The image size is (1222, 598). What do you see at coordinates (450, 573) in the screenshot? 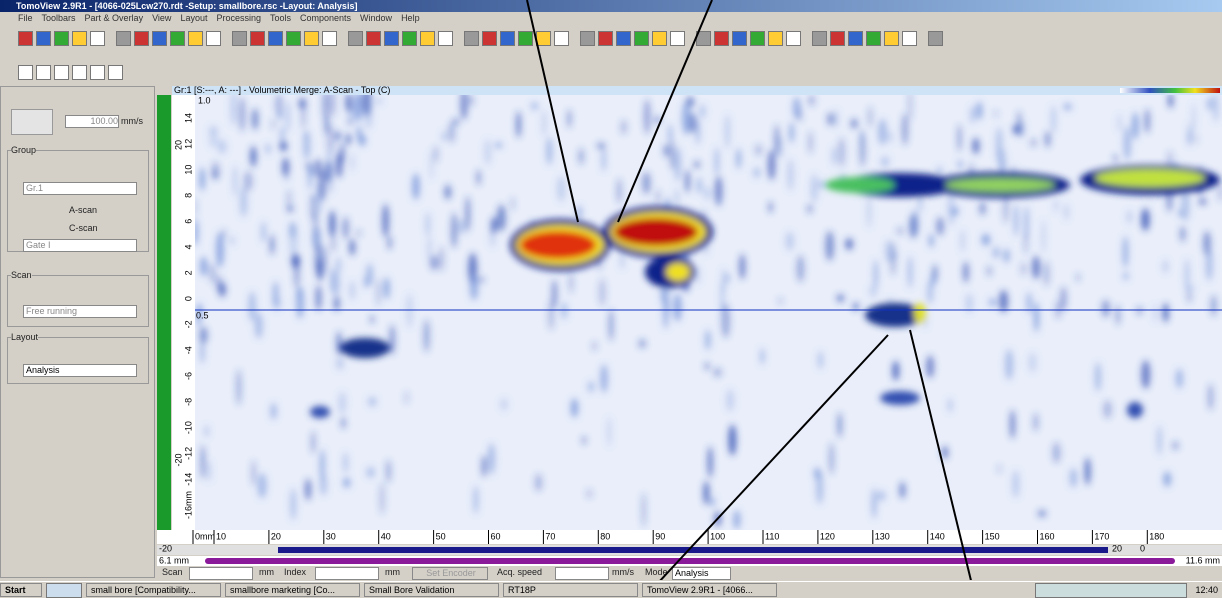
I see `set-encoder-button: Set Encoder` at bounding box center [450, 573].